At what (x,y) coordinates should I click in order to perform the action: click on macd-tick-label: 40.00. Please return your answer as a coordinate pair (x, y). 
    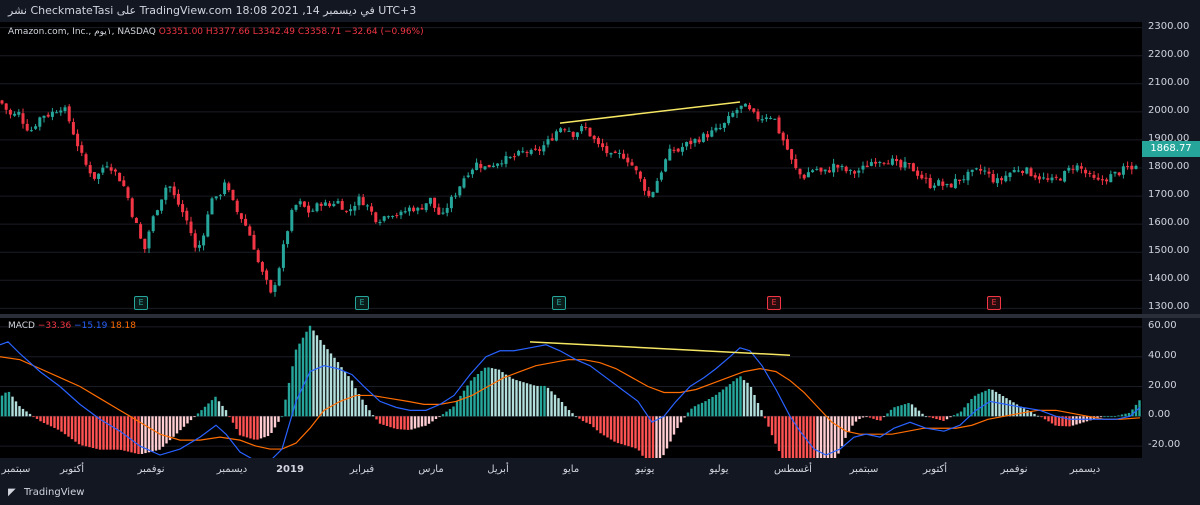
    Looking at the image, I should click on (1162, 355).